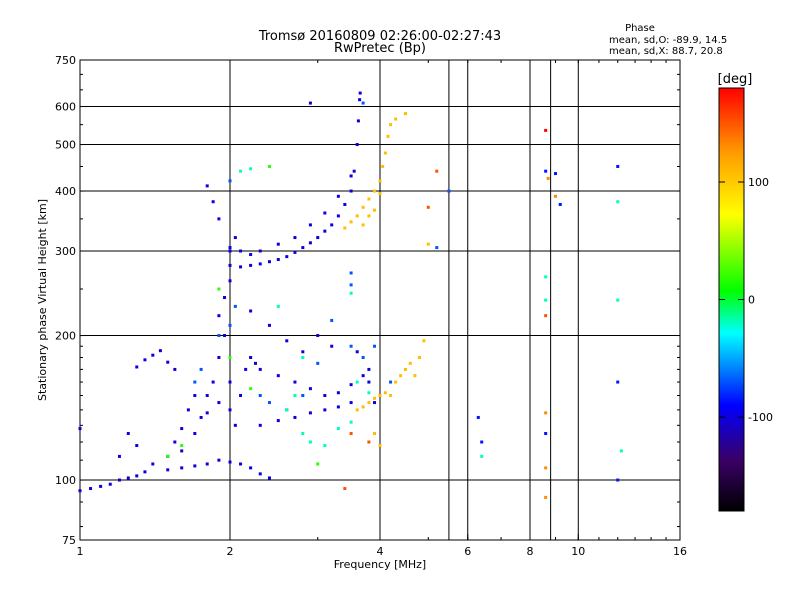  Describe the element at coordinates (65, 191) in the screenshot. I see `y-tick-label: 400` at that location.